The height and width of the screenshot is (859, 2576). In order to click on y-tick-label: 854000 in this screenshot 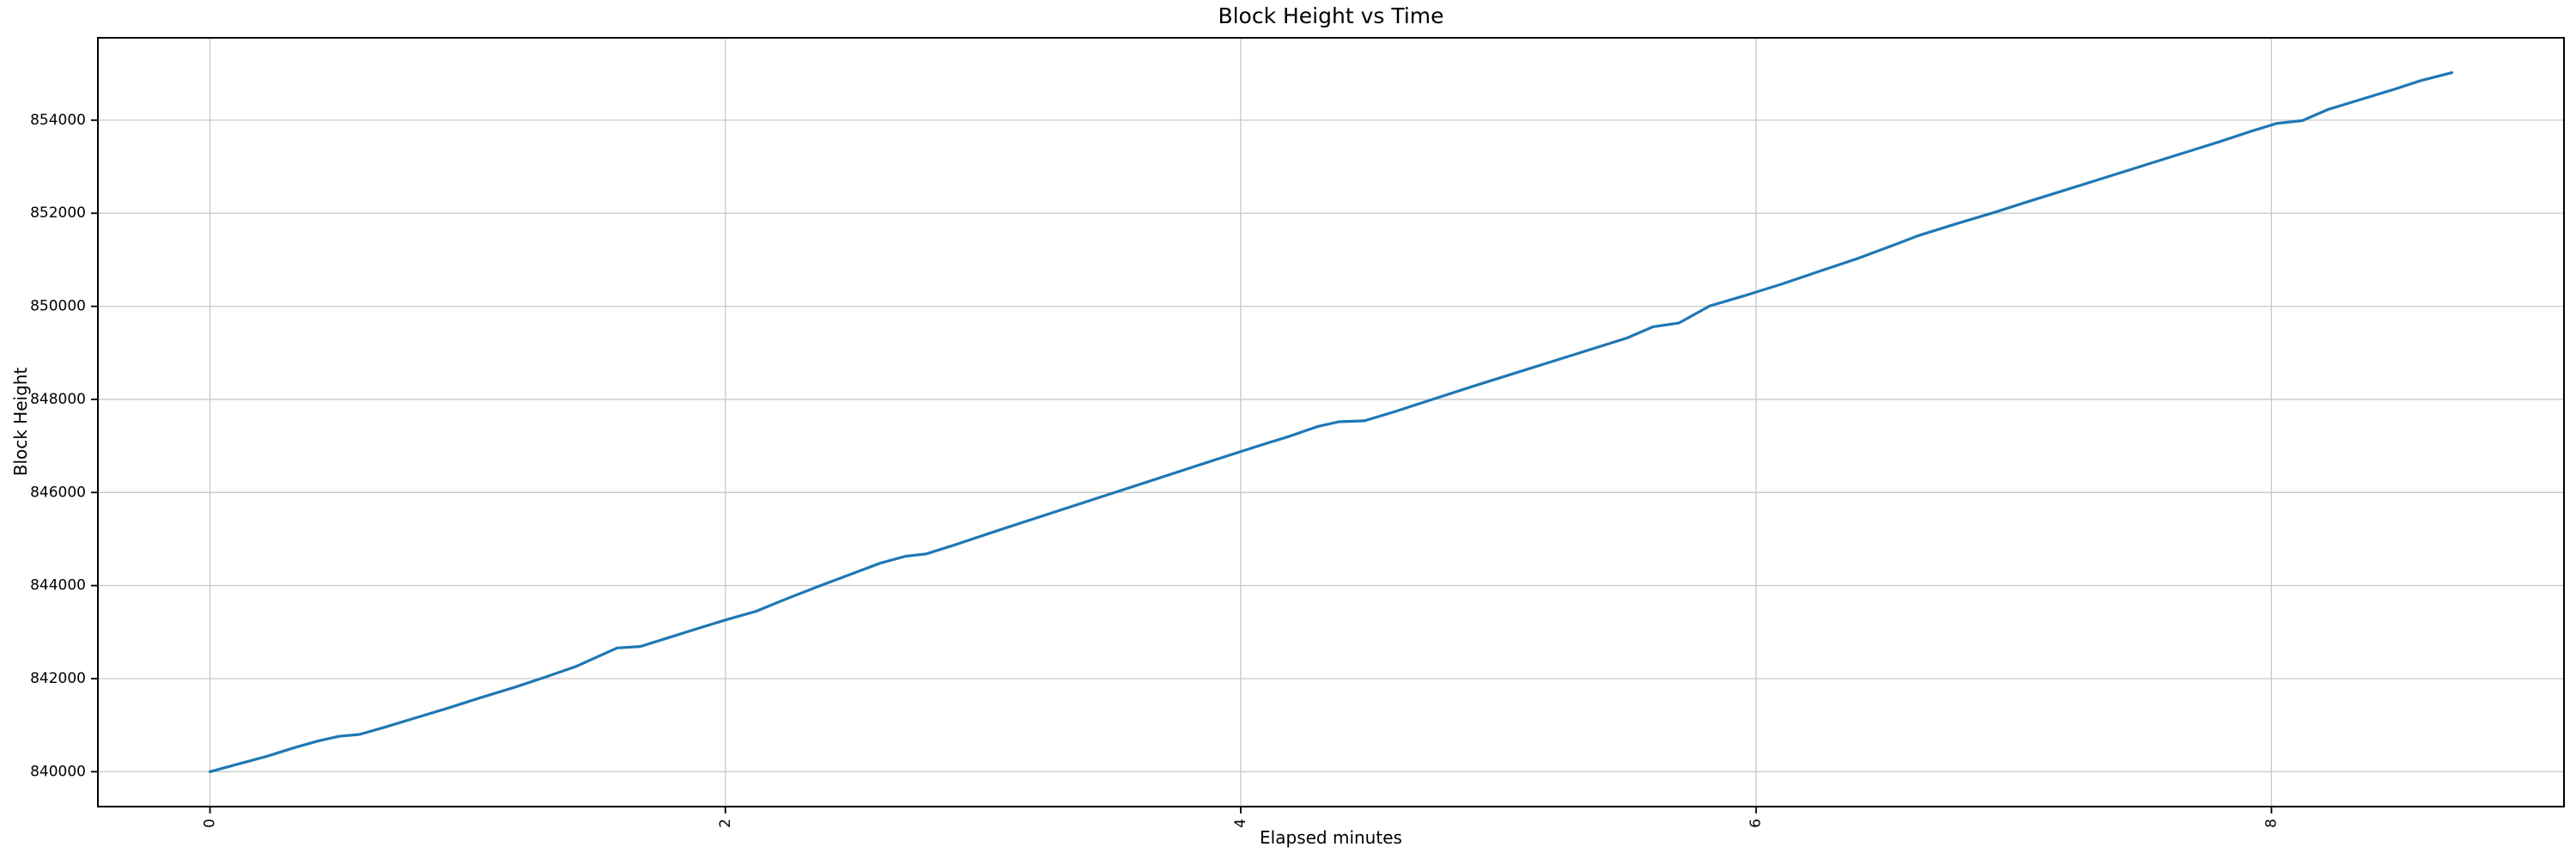, I will do `click(58, 121)`.